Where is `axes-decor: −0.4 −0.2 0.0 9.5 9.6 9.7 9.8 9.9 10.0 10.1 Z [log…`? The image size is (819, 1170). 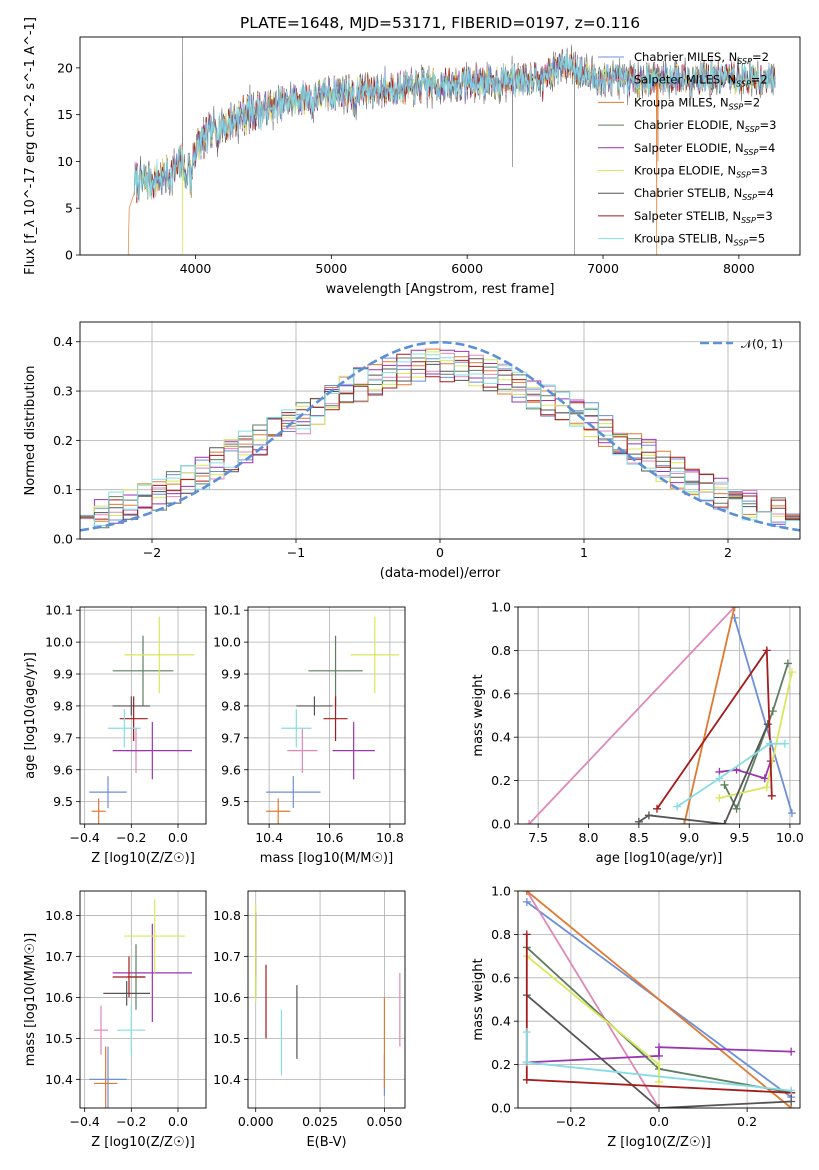 axes-decor: −0.4 −0.2 0.0 9.5 9.6 9.7 9.8 9.9 10.0 10.1 Z [log… is located at coordinates (115, 734).